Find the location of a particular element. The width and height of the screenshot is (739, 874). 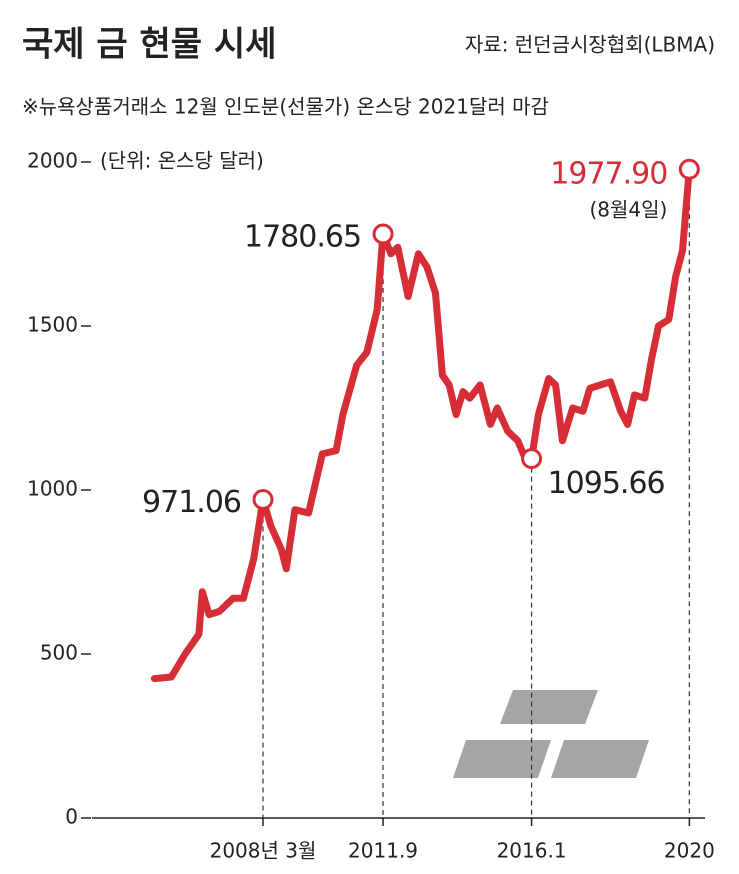

subtitle: ※뉴욕상품거래소 12월 인도분(선물가) 온스당 2021달러 마감 is located at coordinates (285, 107).